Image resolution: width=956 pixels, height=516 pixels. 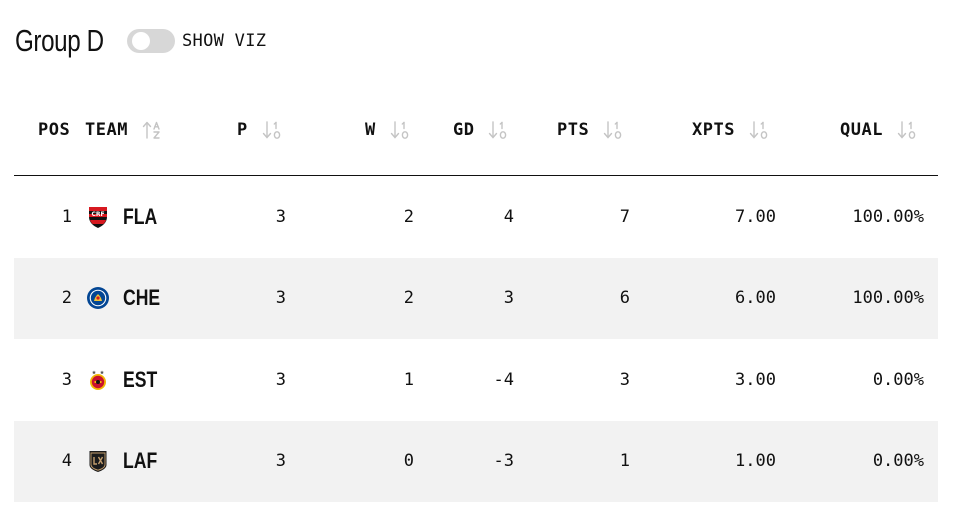 I want to click on show-viz-toggle, so click(x=151, y=41).